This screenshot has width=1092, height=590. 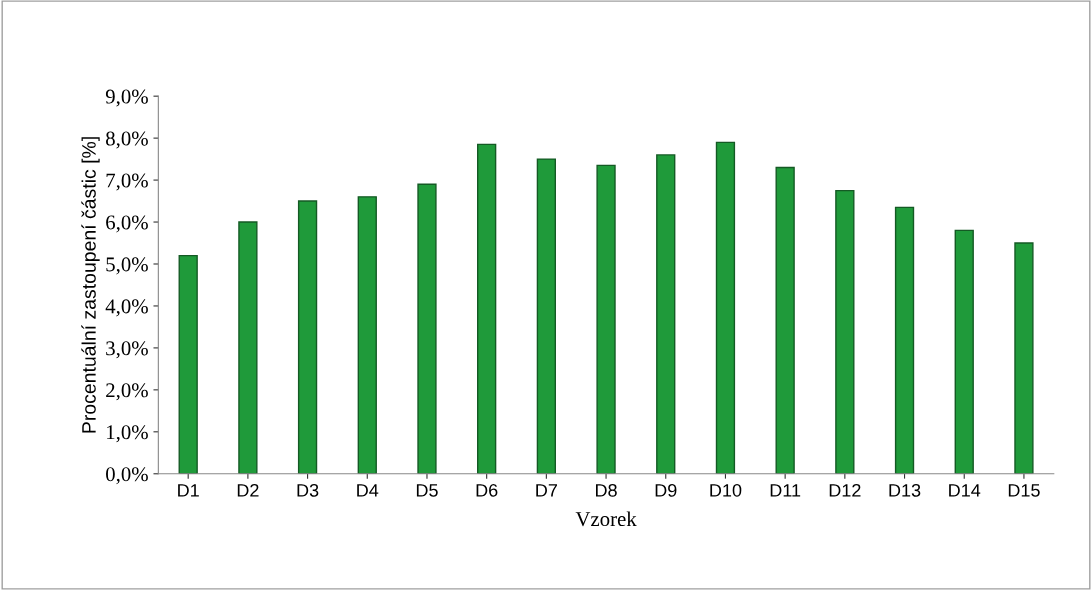 I want to click on x-tick-label: D1, so click(x=188, y=490).